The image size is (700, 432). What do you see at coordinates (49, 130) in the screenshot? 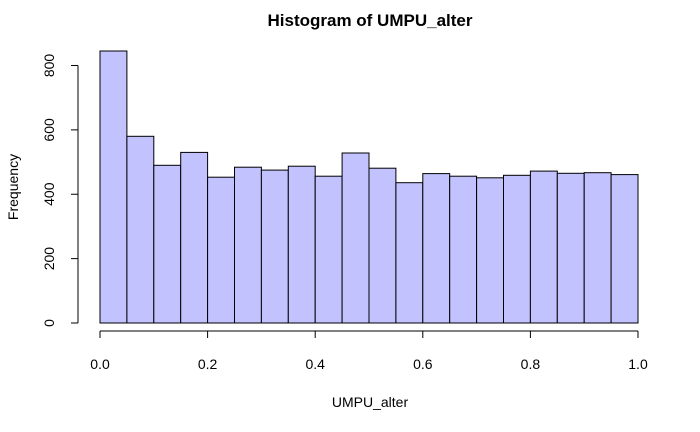
I see `y-tick-label: 600` at bounding box center [49, 130].